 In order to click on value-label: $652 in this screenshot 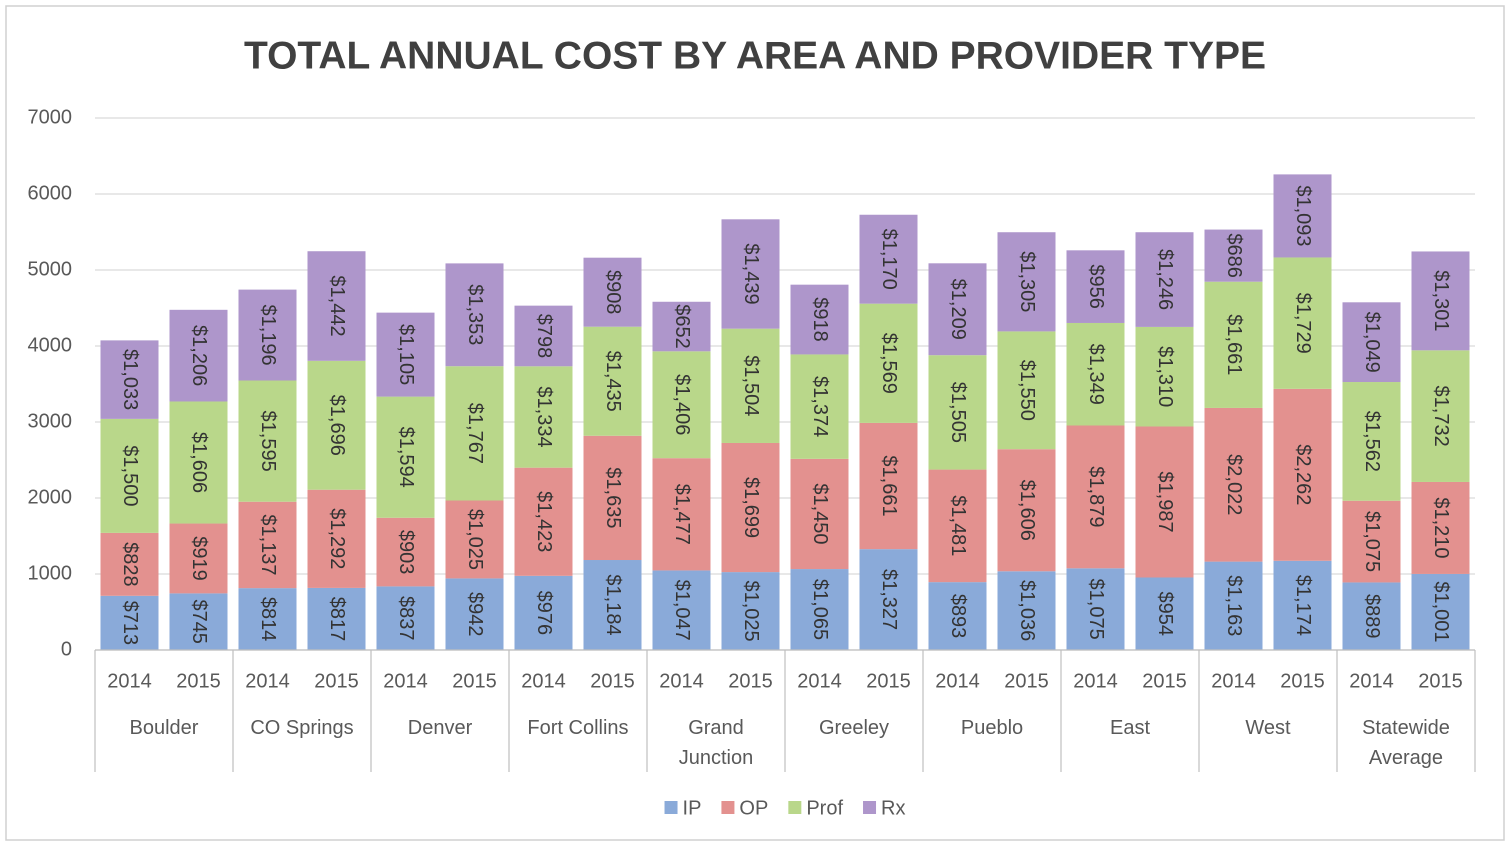, I will do `click(682, 326)`.